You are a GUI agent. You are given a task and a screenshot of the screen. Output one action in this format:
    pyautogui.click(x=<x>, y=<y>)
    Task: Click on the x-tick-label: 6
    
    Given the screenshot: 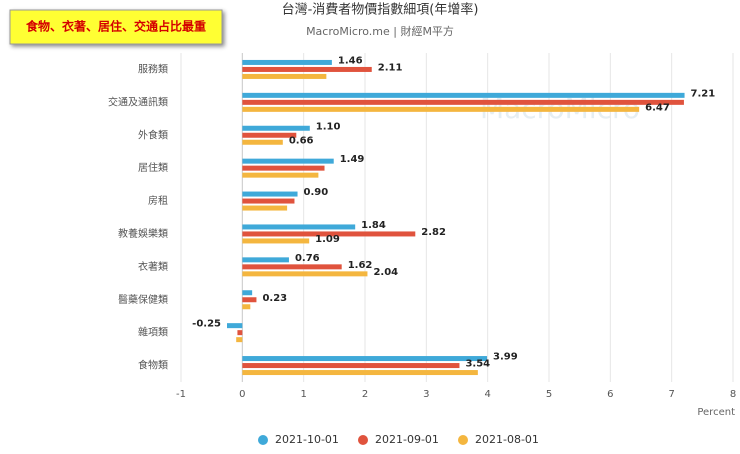 What is the action you would take?
    pyautogui.click(x=610, y=394)
    